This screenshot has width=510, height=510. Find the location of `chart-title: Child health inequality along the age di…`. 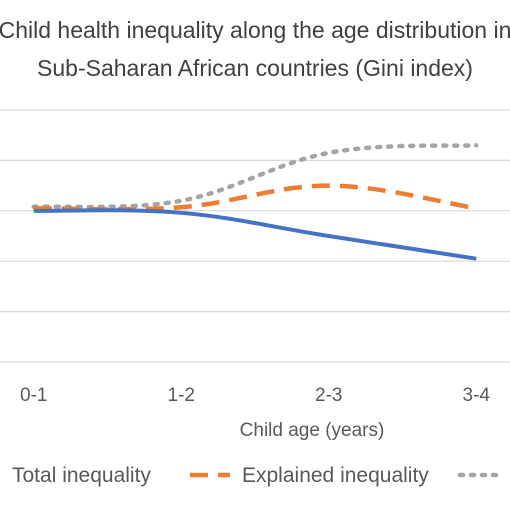

chart-title: Child health inequality along the age di… is located at coordinates (255, 49).